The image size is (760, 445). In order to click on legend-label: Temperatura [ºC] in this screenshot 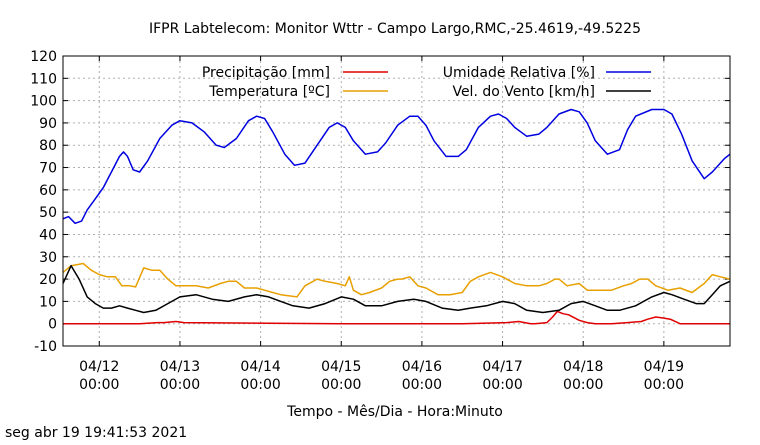, I will do `click(269, 92)`.